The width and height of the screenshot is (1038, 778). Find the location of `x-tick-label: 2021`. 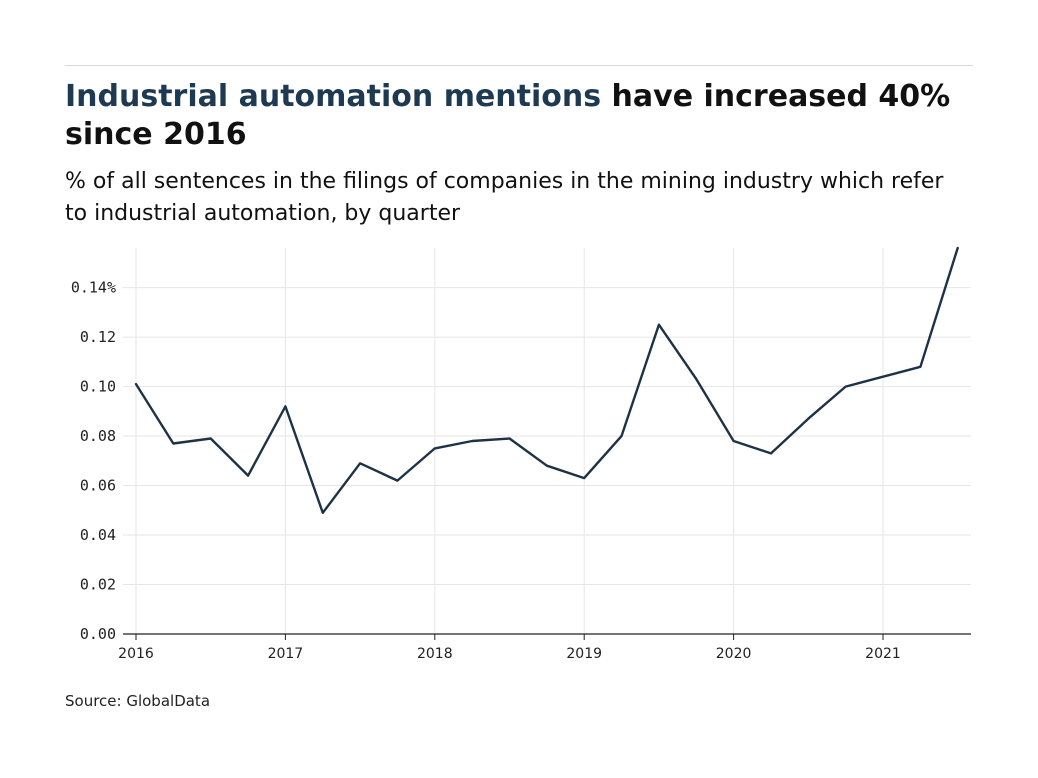

x-tick-label: 2021 is located at coordinates (883, 654).